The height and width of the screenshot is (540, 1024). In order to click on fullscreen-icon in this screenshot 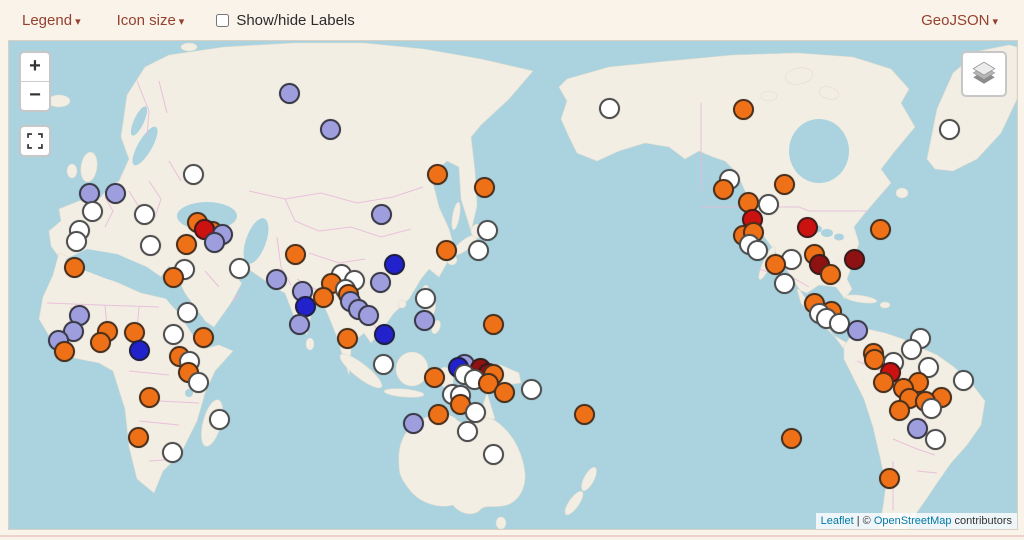, I will do `click(35, 141)`.